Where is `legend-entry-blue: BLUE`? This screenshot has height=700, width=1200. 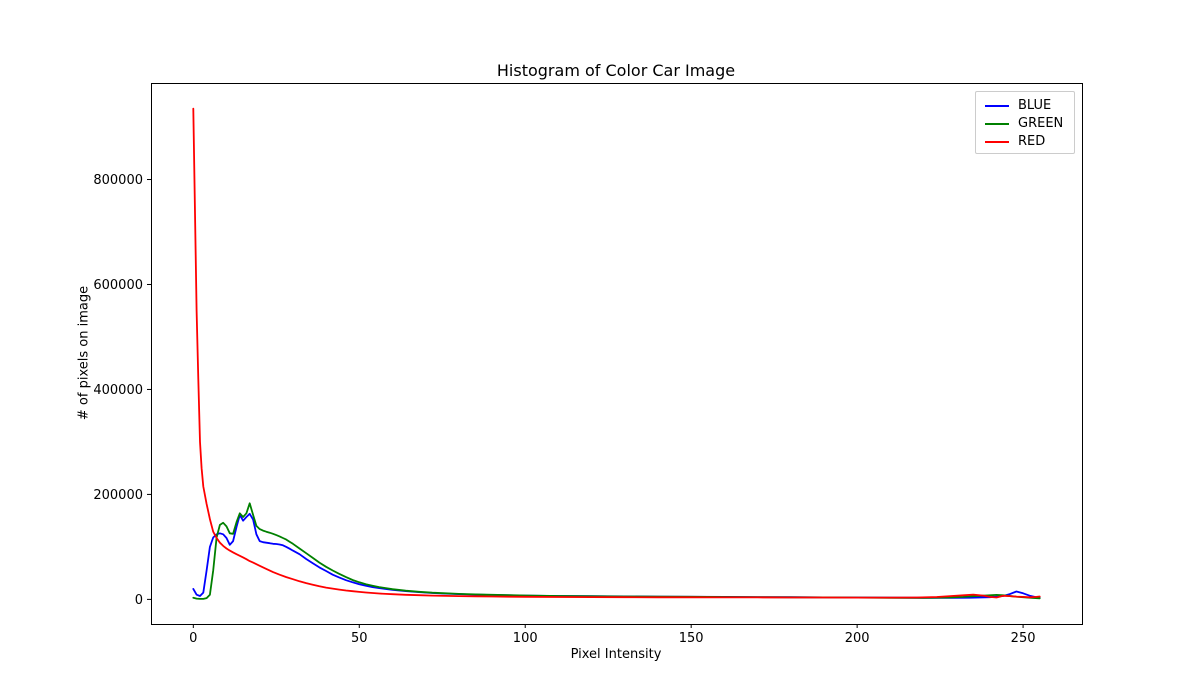
legend-entry-blue: BLUE is located at coordinates (1029, 105).